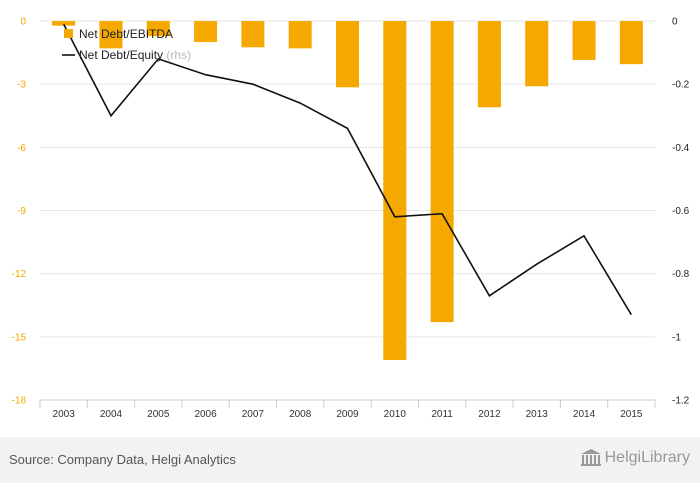 The image size is (700, 483). What do you see at coordinates (135, 55) in the screenshot?
I see `legend-label-net-debt-equity: Net Debt/Equity (rhs)` at bounding box center [135, 55].